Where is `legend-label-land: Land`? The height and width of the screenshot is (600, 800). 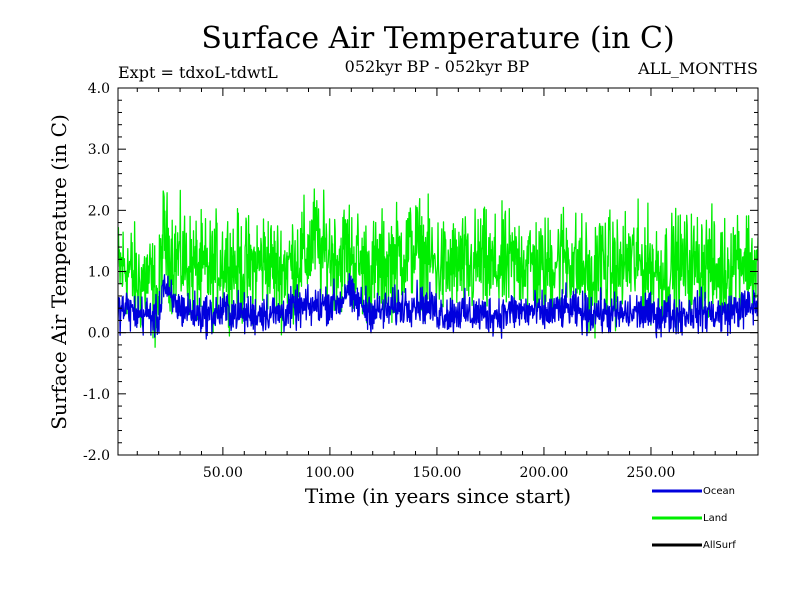
legend-label-land: Land is located at coordinates (715, 518).